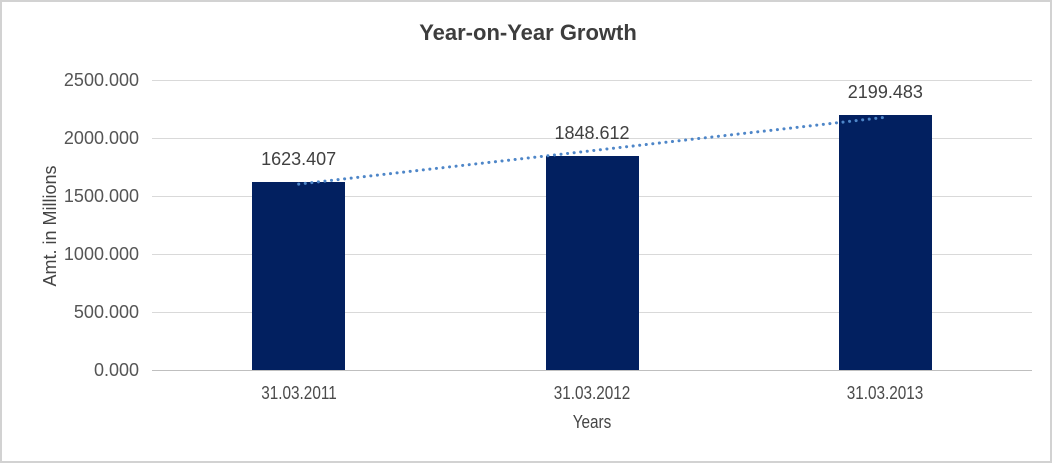  Describe the element at coordinates (299, 158) in the screenshot. I see `bar-data-label: 1623.407` at that location.